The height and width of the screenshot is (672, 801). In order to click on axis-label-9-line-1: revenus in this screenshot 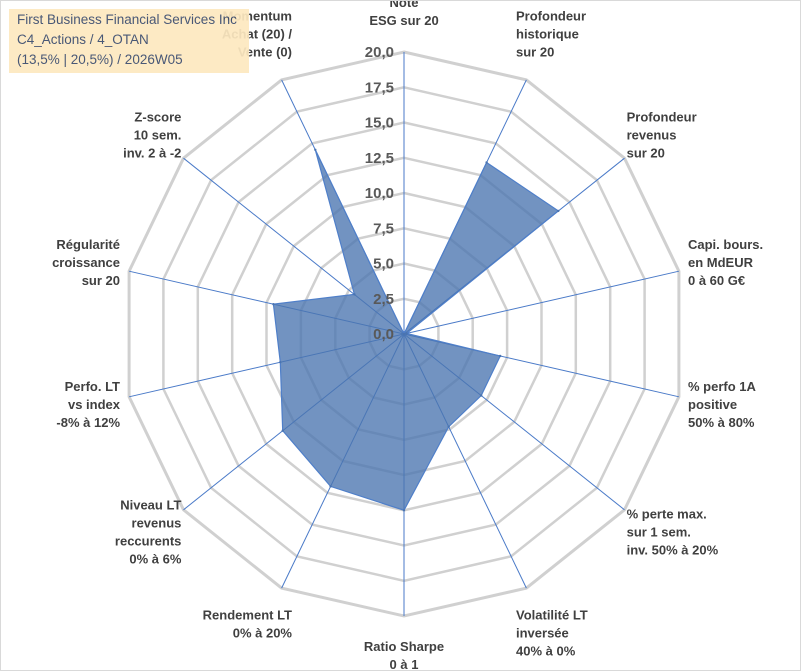, I will do `click(157, 522)`.